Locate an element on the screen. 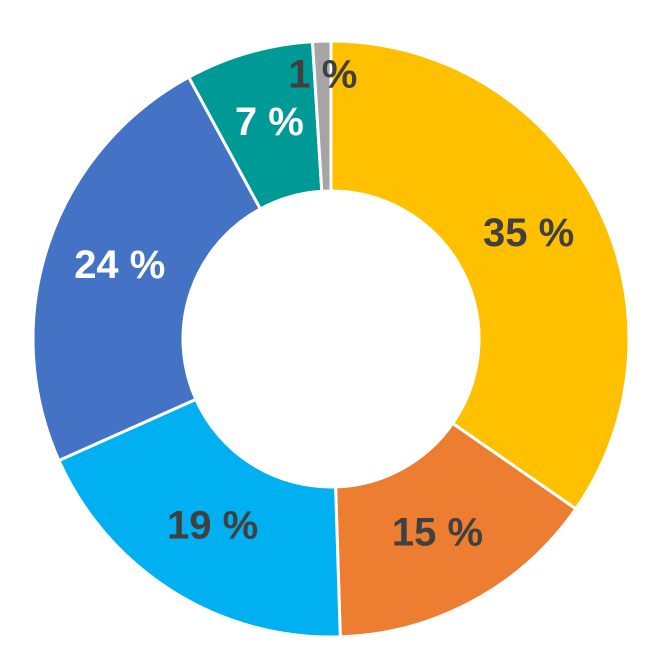 This screenshot has width=663, height=653. data-label: 19 % is located at coordinates (212, 526).